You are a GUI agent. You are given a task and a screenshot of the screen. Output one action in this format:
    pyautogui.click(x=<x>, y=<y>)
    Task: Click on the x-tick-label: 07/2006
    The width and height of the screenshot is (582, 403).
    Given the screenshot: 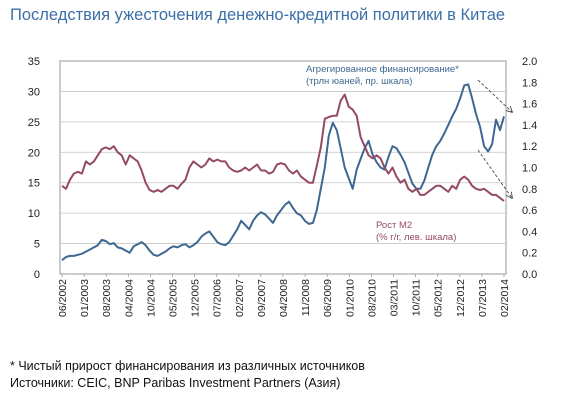 What is the action you would take?
    pyautogui.click(x=218, y=298)
    